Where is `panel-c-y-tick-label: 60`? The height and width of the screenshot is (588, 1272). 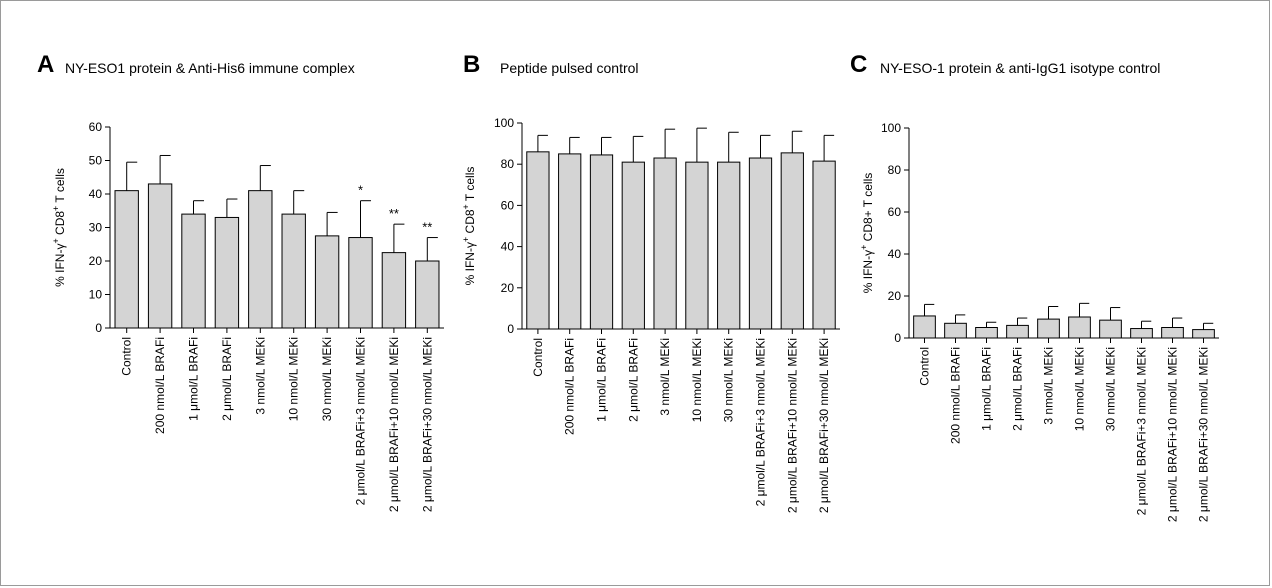 panel-c-y-tick-label: 60 is located at coordinates (895, 212).